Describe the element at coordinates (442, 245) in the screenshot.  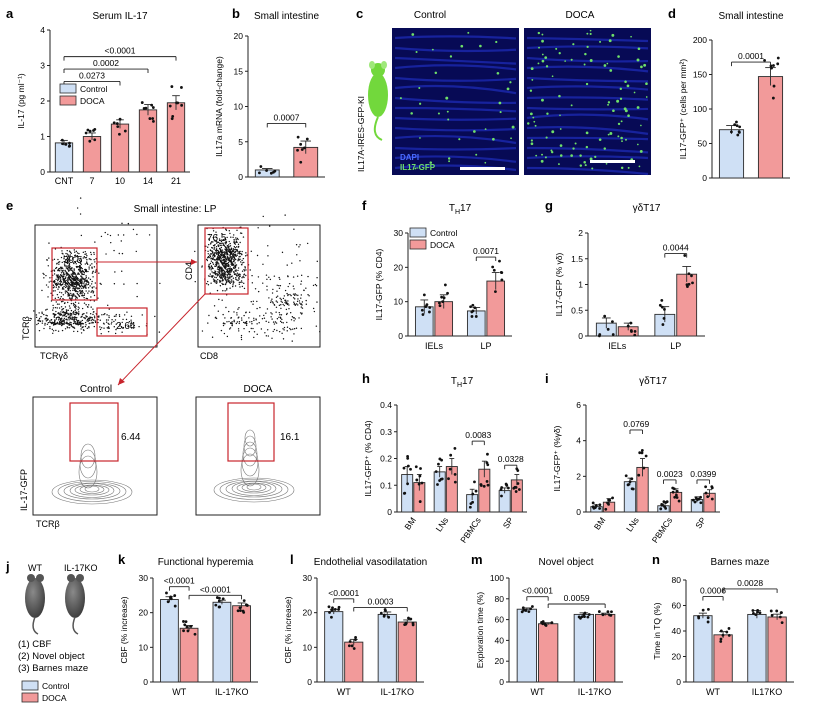
I see `legend-label: DOCA` at that location.